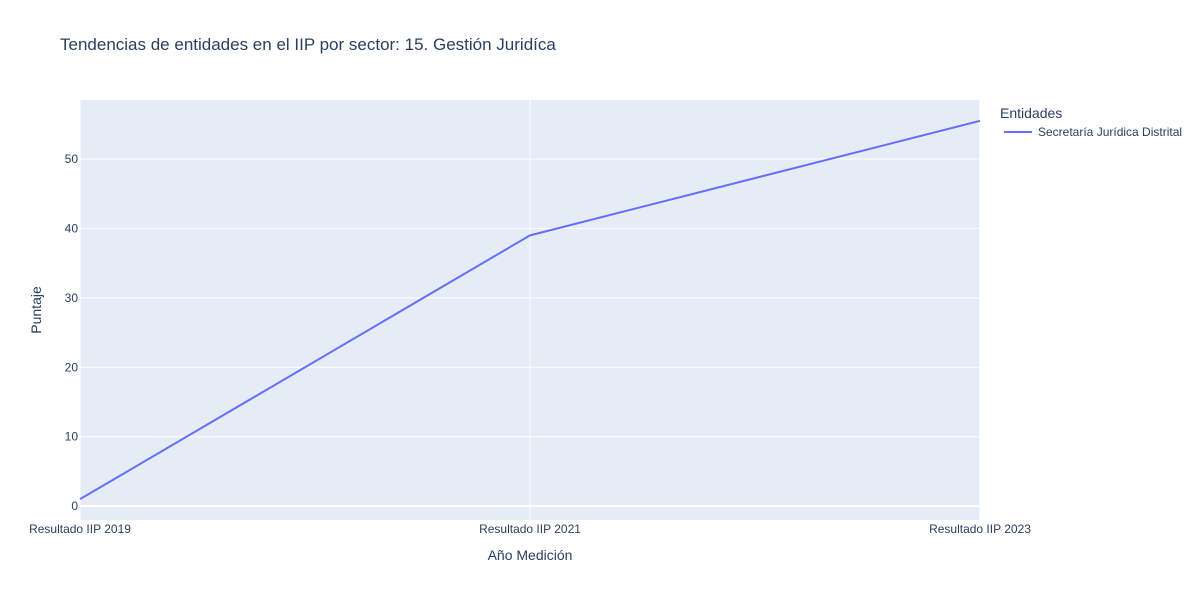 This screenshot has height=600, width=1200. I want to click on x-tick-label: Resultado IIP 2021, so click(530, 529).